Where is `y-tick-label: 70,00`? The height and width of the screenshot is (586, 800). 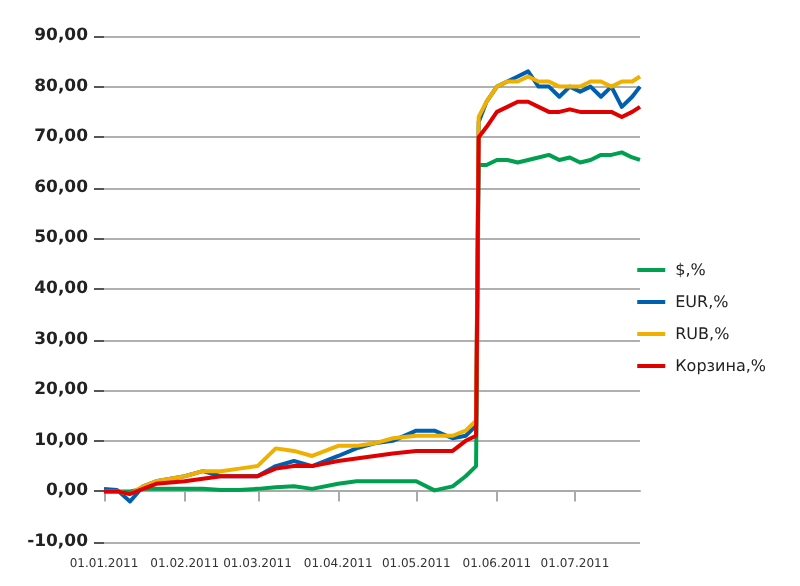
y-tick-label: 70,00 is located at coordinates (61, 137).